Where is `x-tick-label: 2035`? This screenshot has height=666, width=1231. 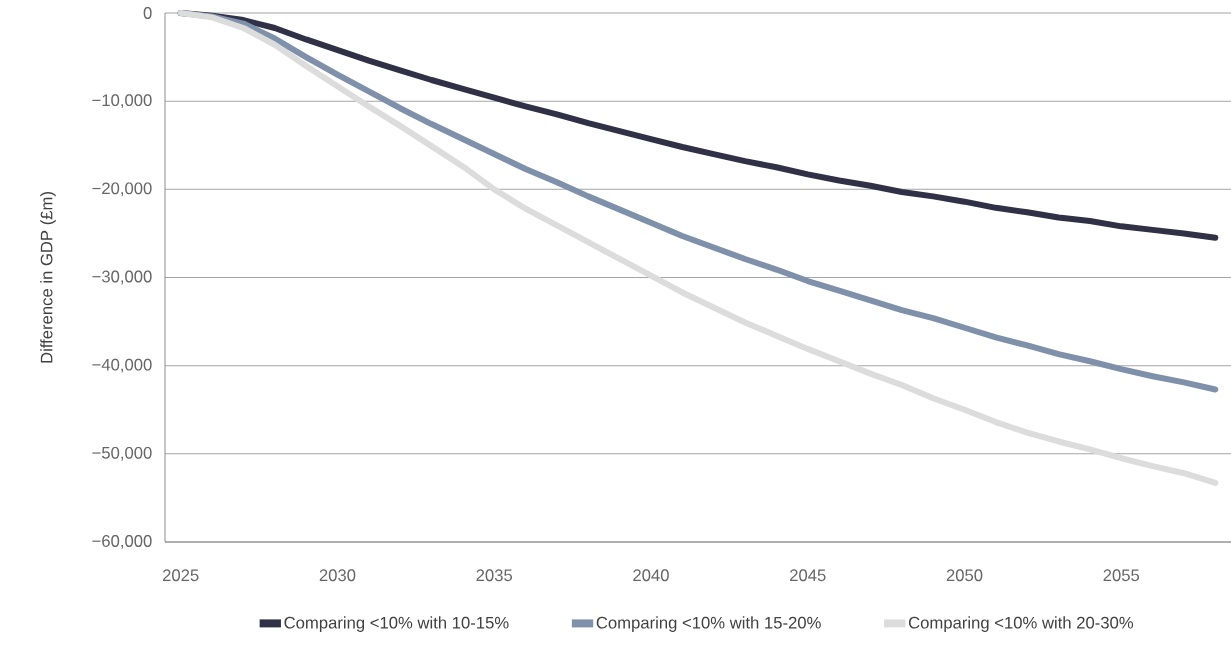 x-tick-label: 2035 is located at coordinates (494, 575).